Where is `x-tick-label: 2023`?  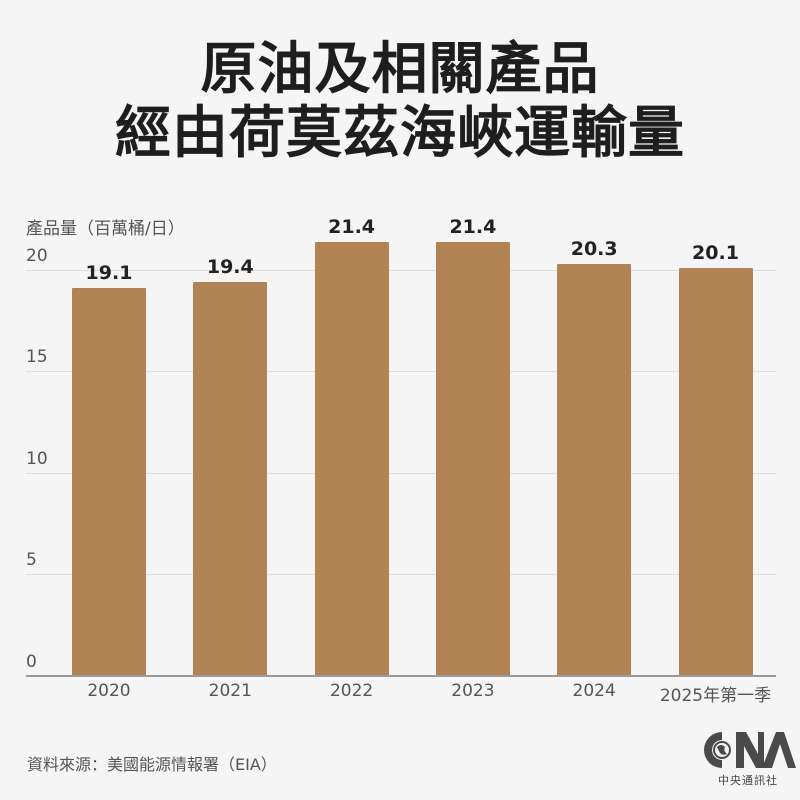
x-tick-label: 2023 is located at coordinates (473, 691).